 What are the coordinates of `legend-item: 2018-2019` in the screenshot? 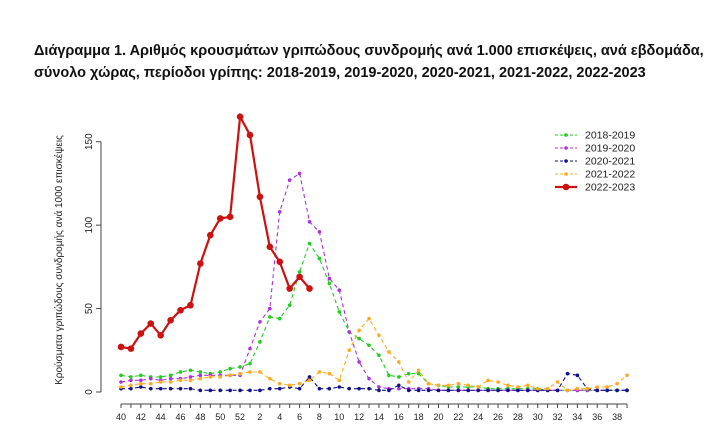 It's located at (595, 136).